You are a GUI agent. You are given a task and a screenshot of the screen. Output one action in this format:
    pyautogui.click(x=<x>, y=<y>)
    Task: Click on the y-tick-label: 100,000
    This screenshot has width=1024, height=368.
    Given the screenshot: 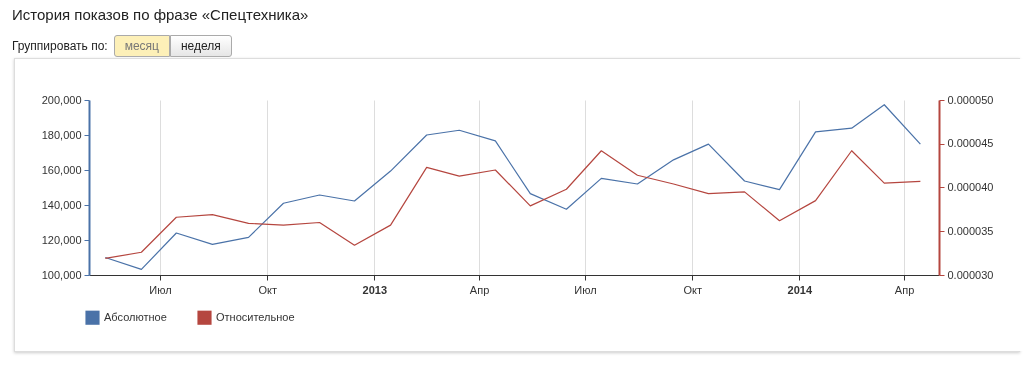 What is the action you would take?
    pyautogui.click(x=61, y=274)
    